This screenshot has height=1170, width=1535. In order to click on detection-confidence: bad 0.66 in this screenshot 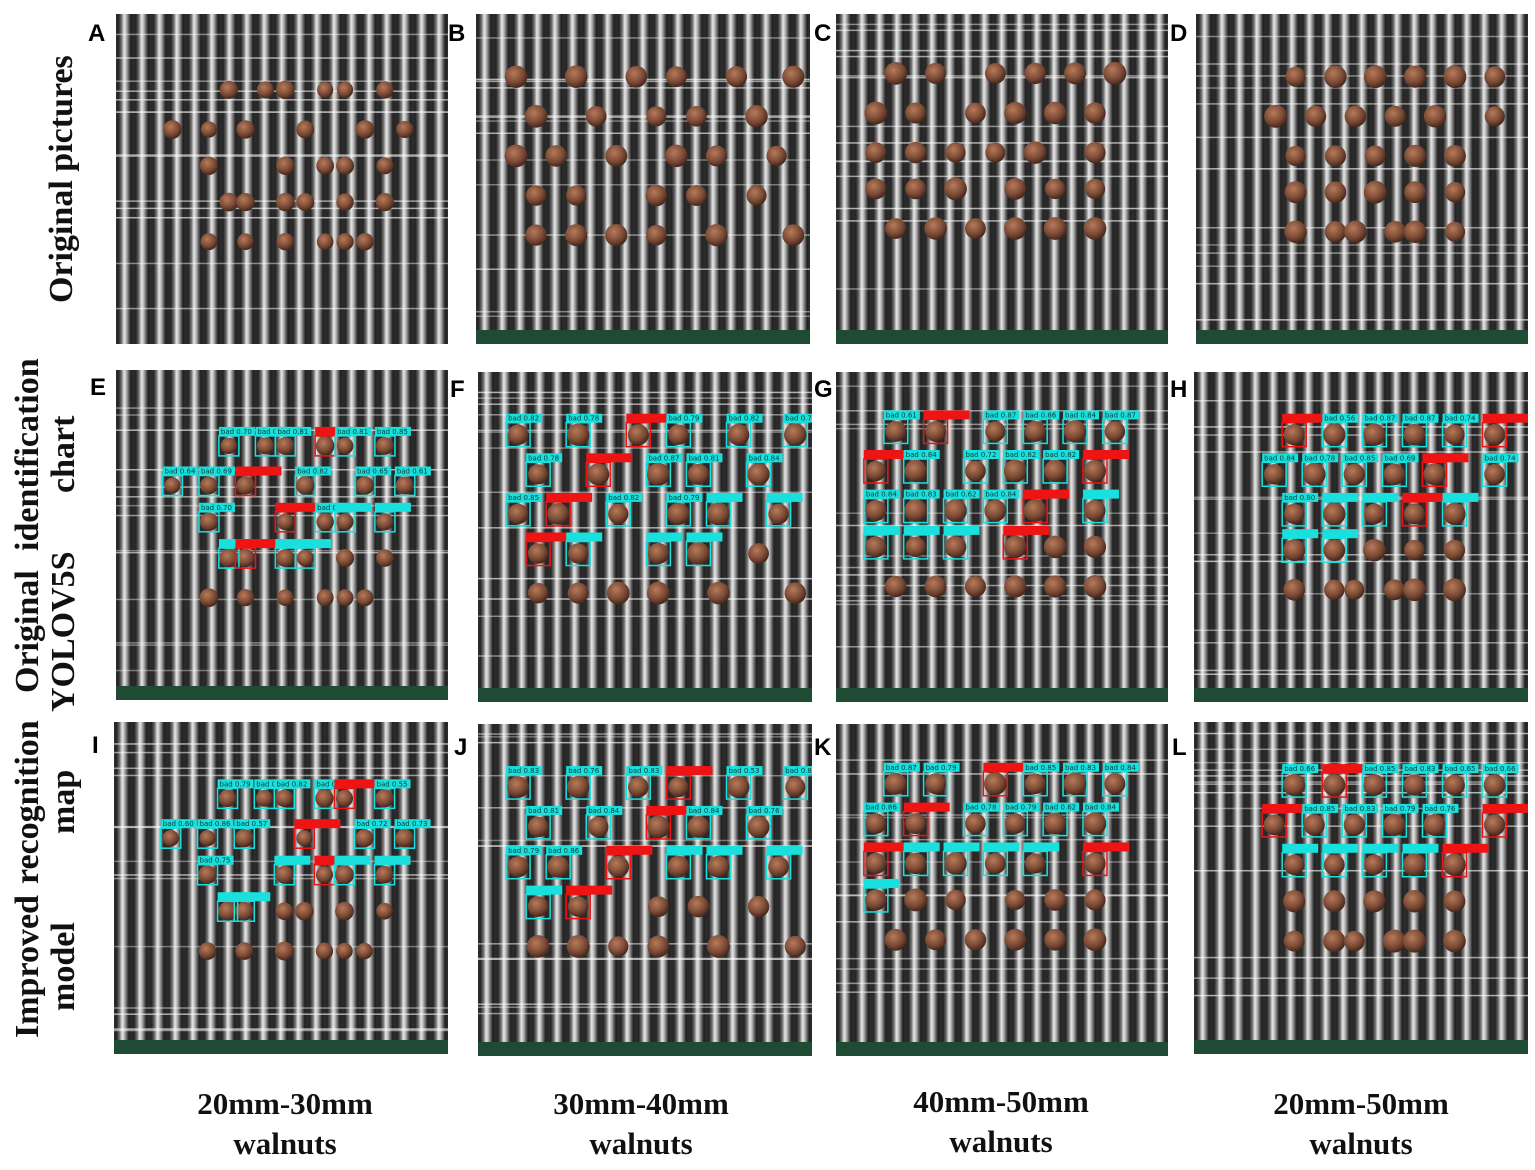, I will do `click(1300, 769)`.